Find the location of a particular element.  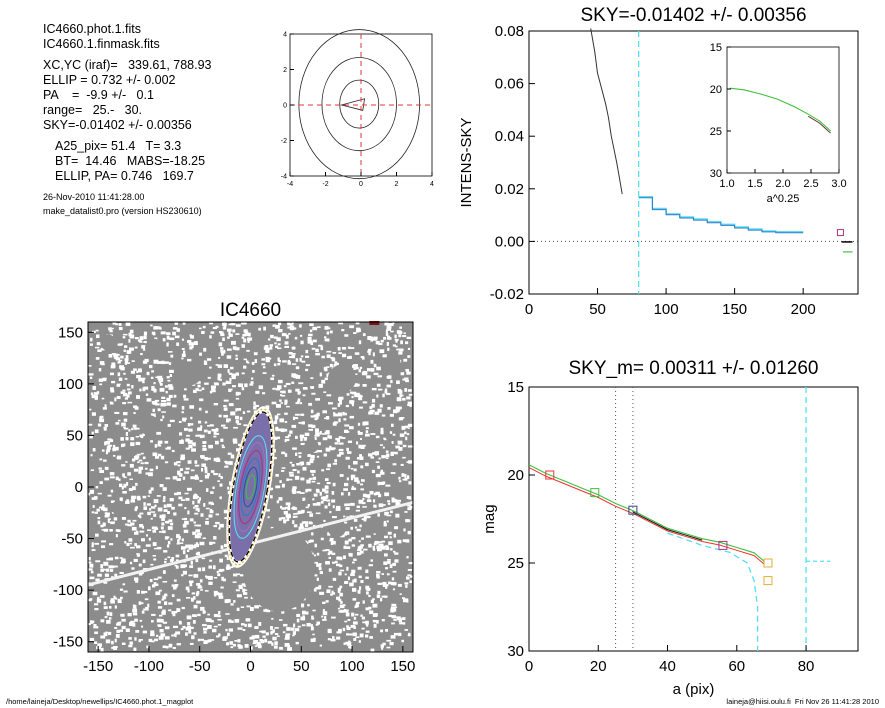

magnitude-line-green is located at coordinates (646, 513).